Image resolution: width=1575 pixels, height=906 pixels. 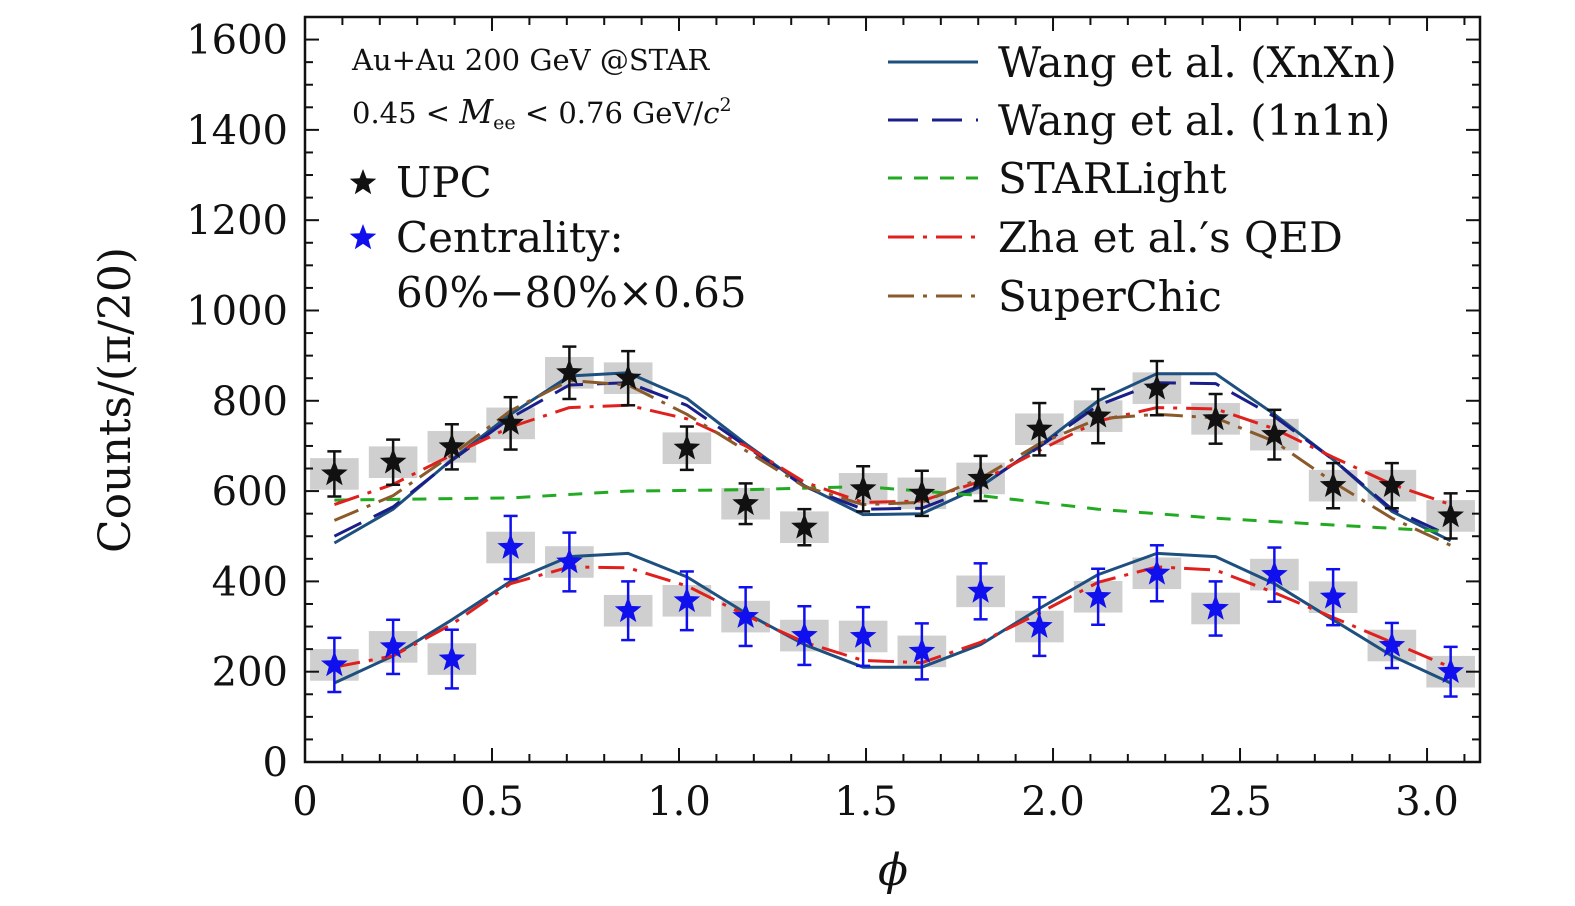 What do you see at coordinates (1053, 802) in the screenshot?
I see `x-tick-label: 2.0` at bounding box center [1053, 802].